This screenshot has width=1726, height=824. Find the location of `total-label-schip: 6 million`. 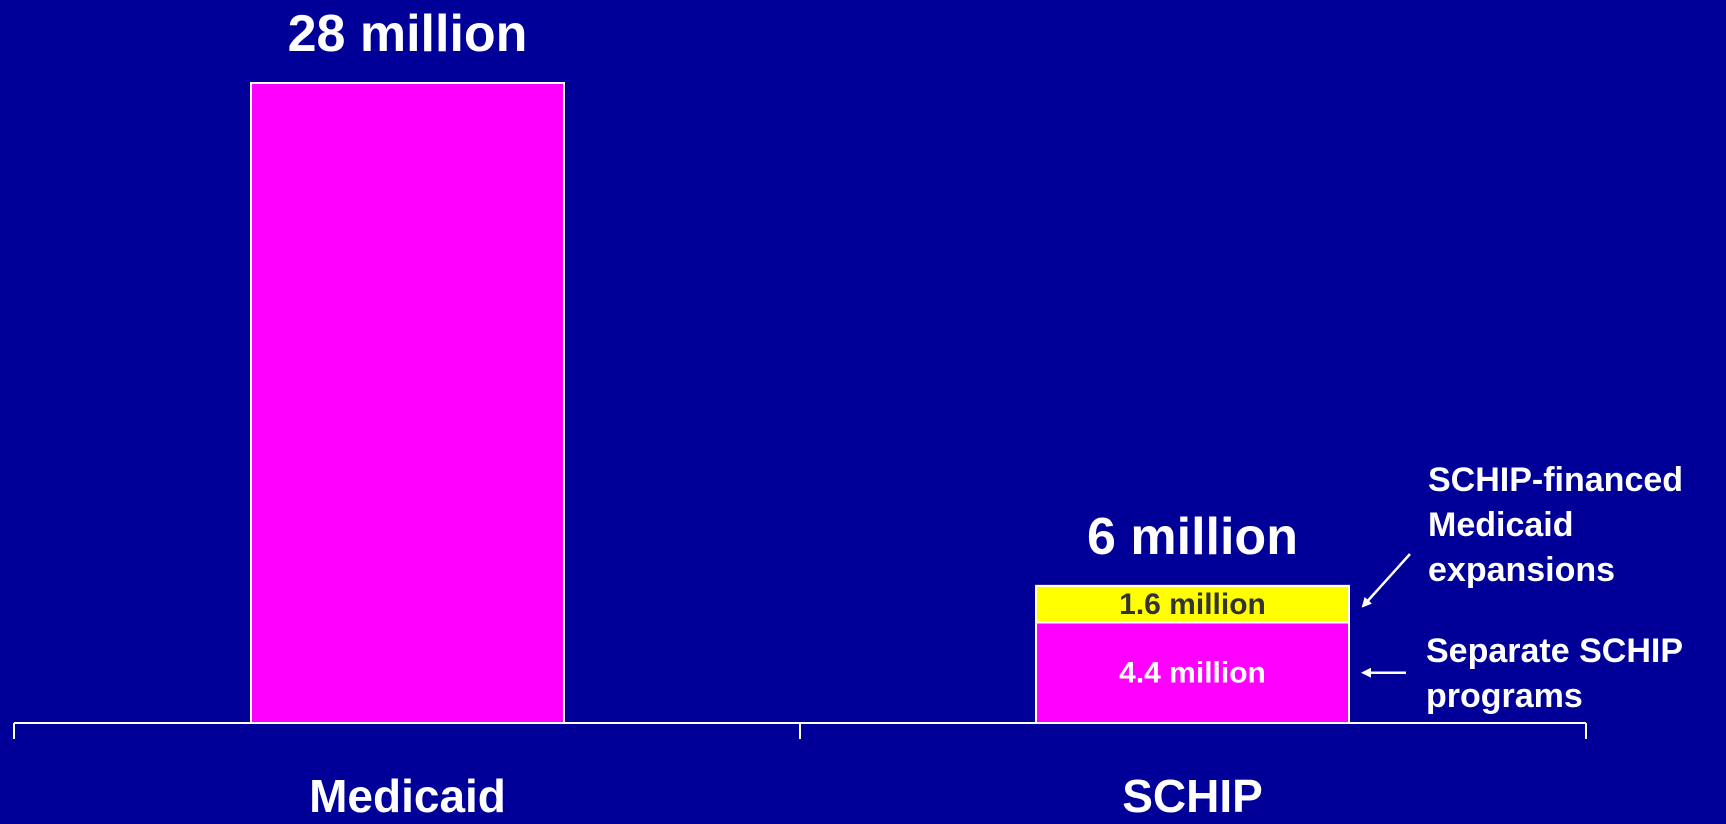

total-label-schip: 6 million is located at coordinates (1192, 537).